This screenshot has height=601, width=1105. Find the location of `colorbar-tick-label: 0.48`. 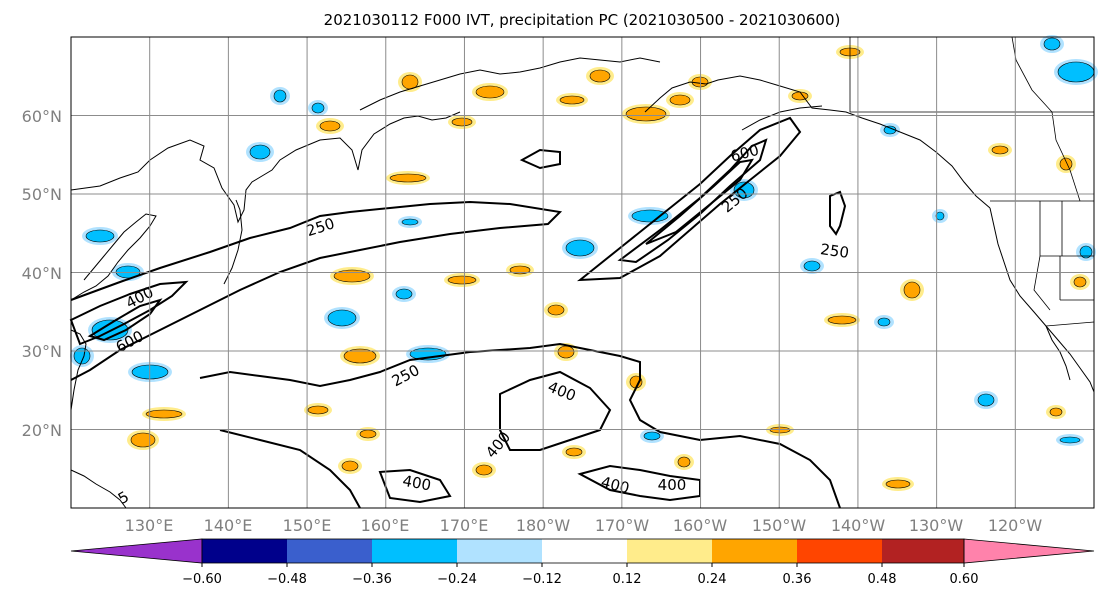

colorbar-tick-label: 0.48 is located at coordinates (882, 579).